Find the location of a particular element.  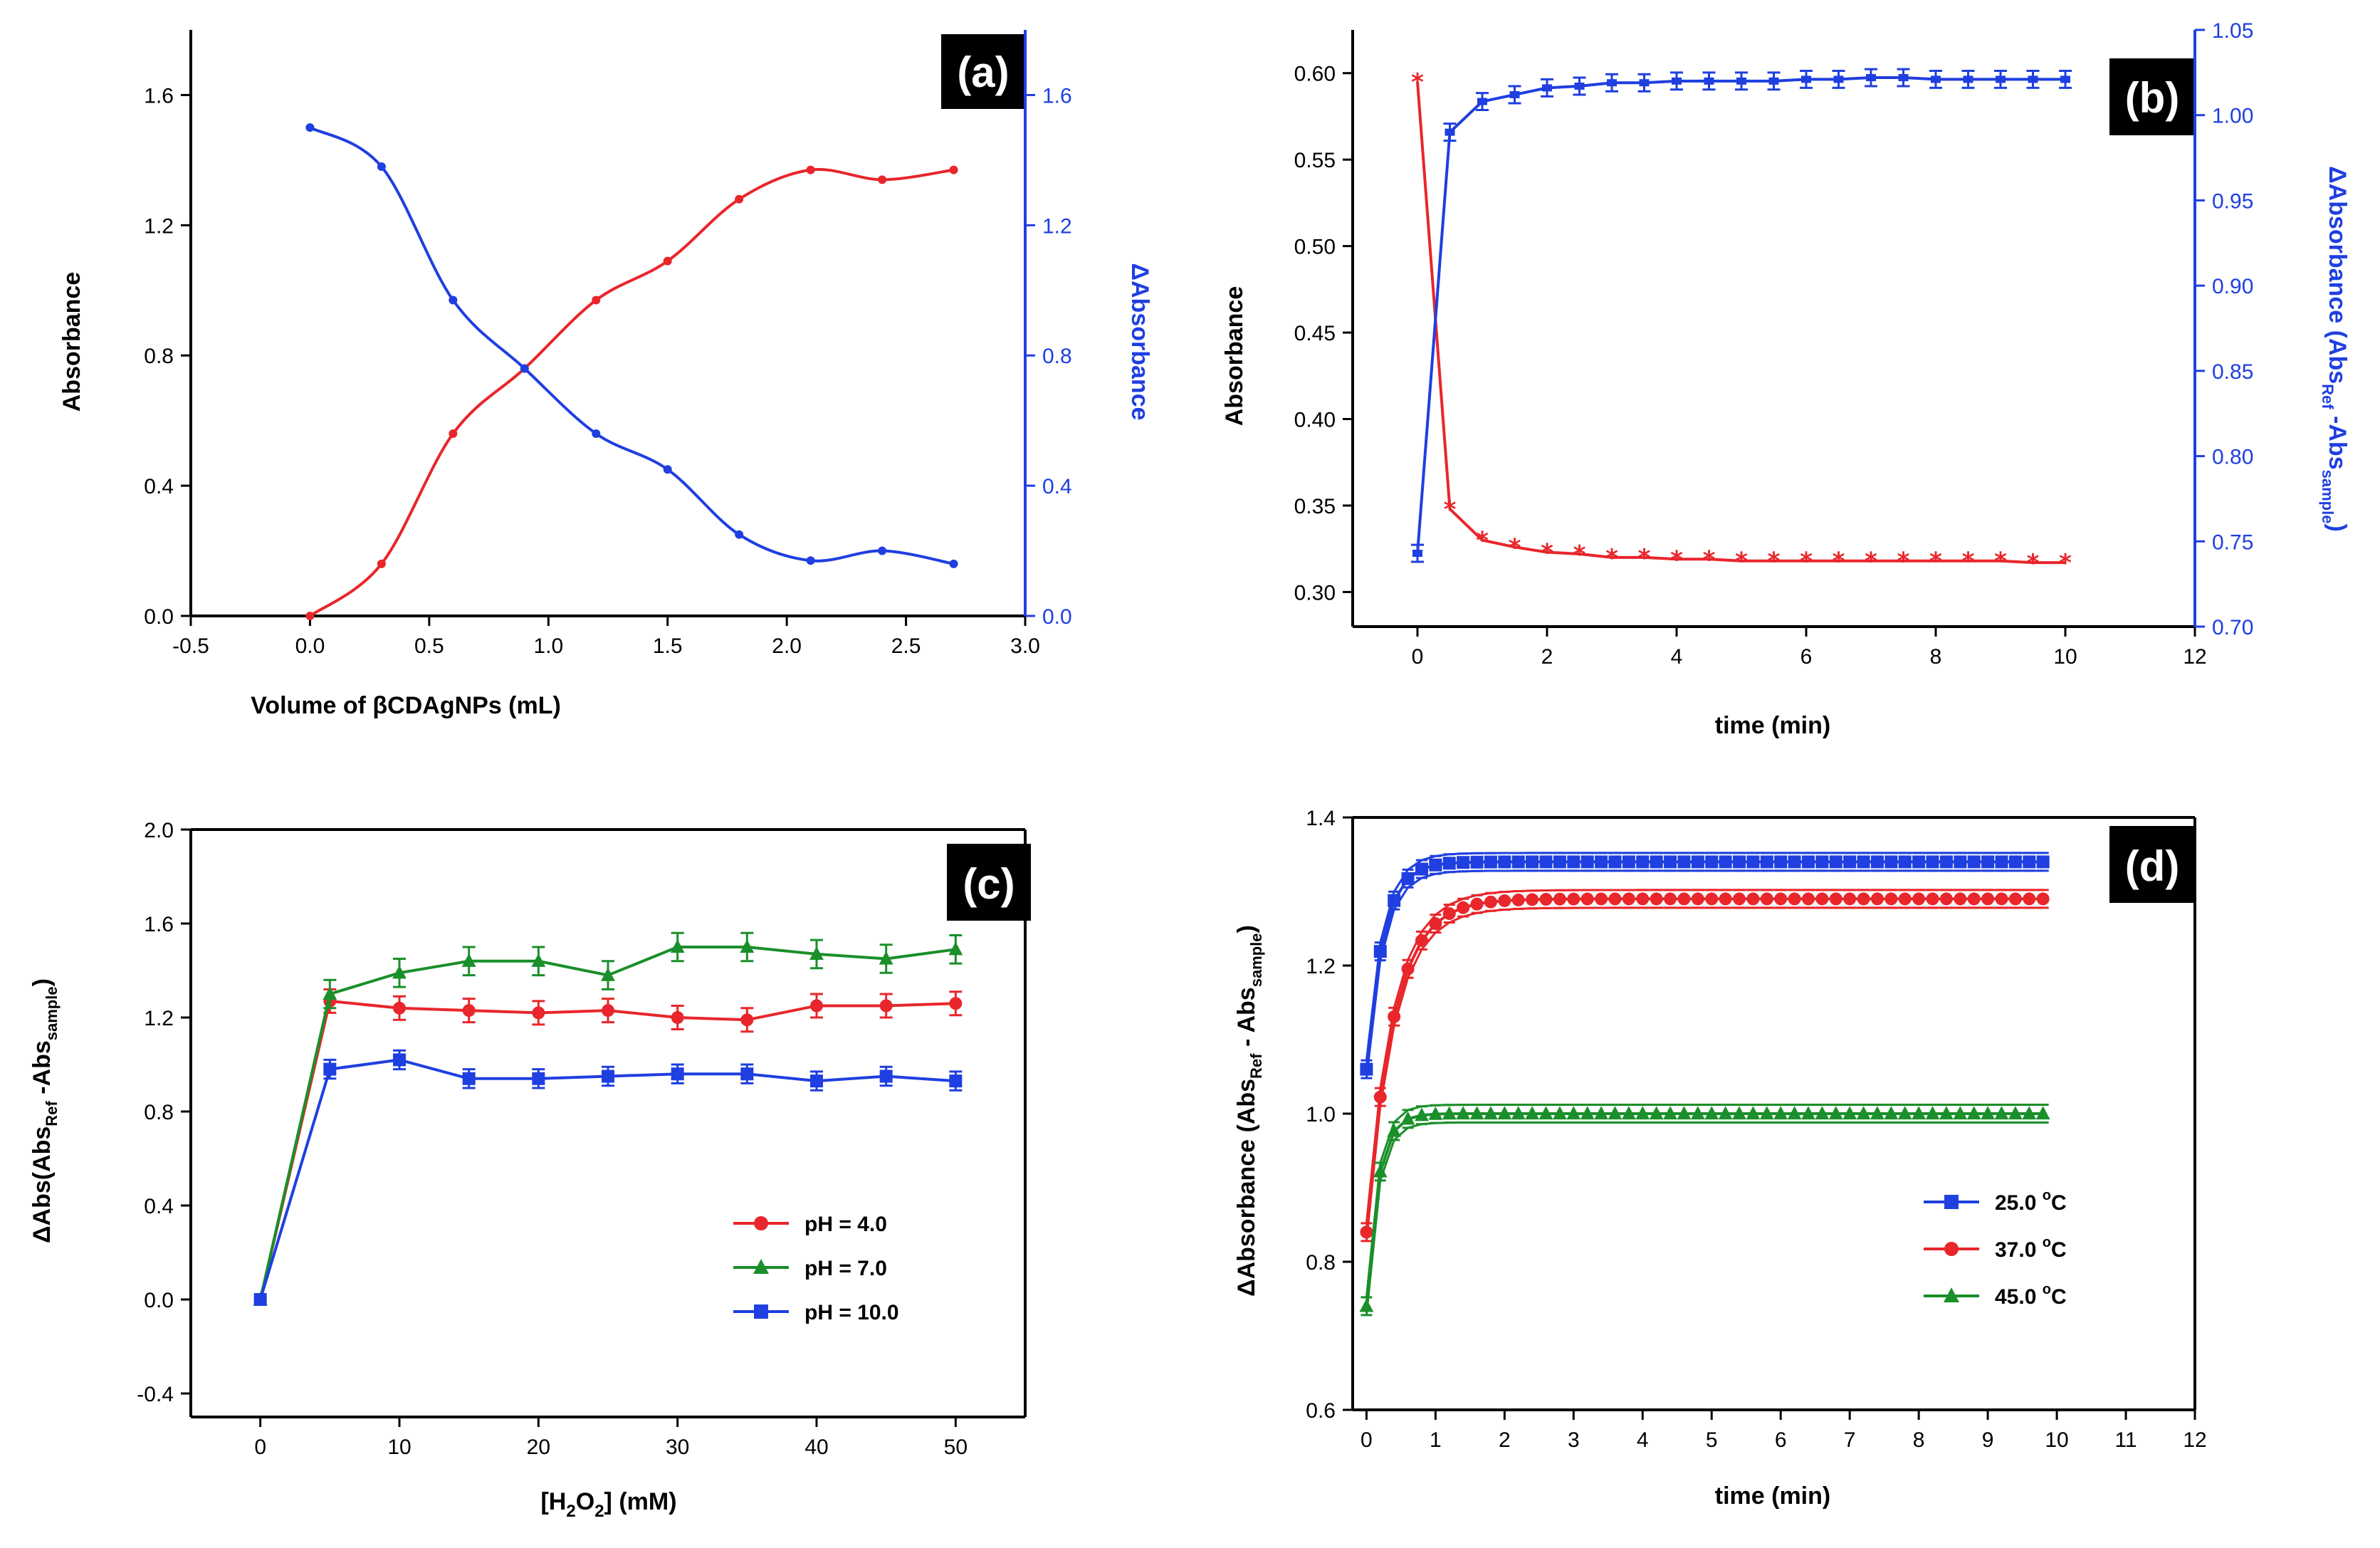

y-axis-label-d: ΔAbsorbance (AbsRef - Abssample) is located at coordinates (1249, 1111).